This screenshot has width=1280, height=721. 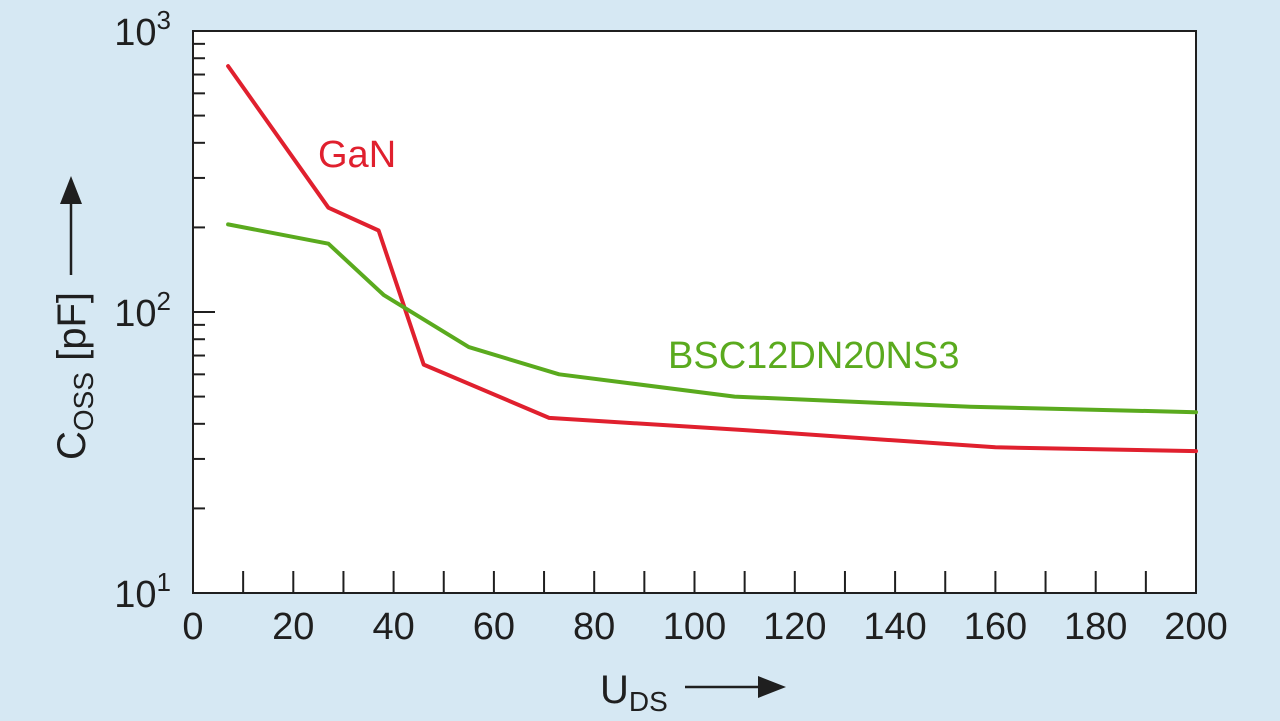 What do you see at coordinates (995, 627) in the screenshot?
I see `x-tick-label: 160` at bounding box center [995, 627].